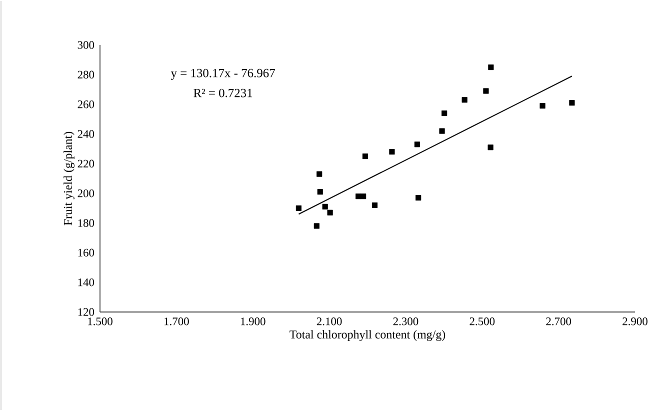 This screenshot has height=411, width=659. I want to click on x-tick-label: 2.500, so click(482, 322).